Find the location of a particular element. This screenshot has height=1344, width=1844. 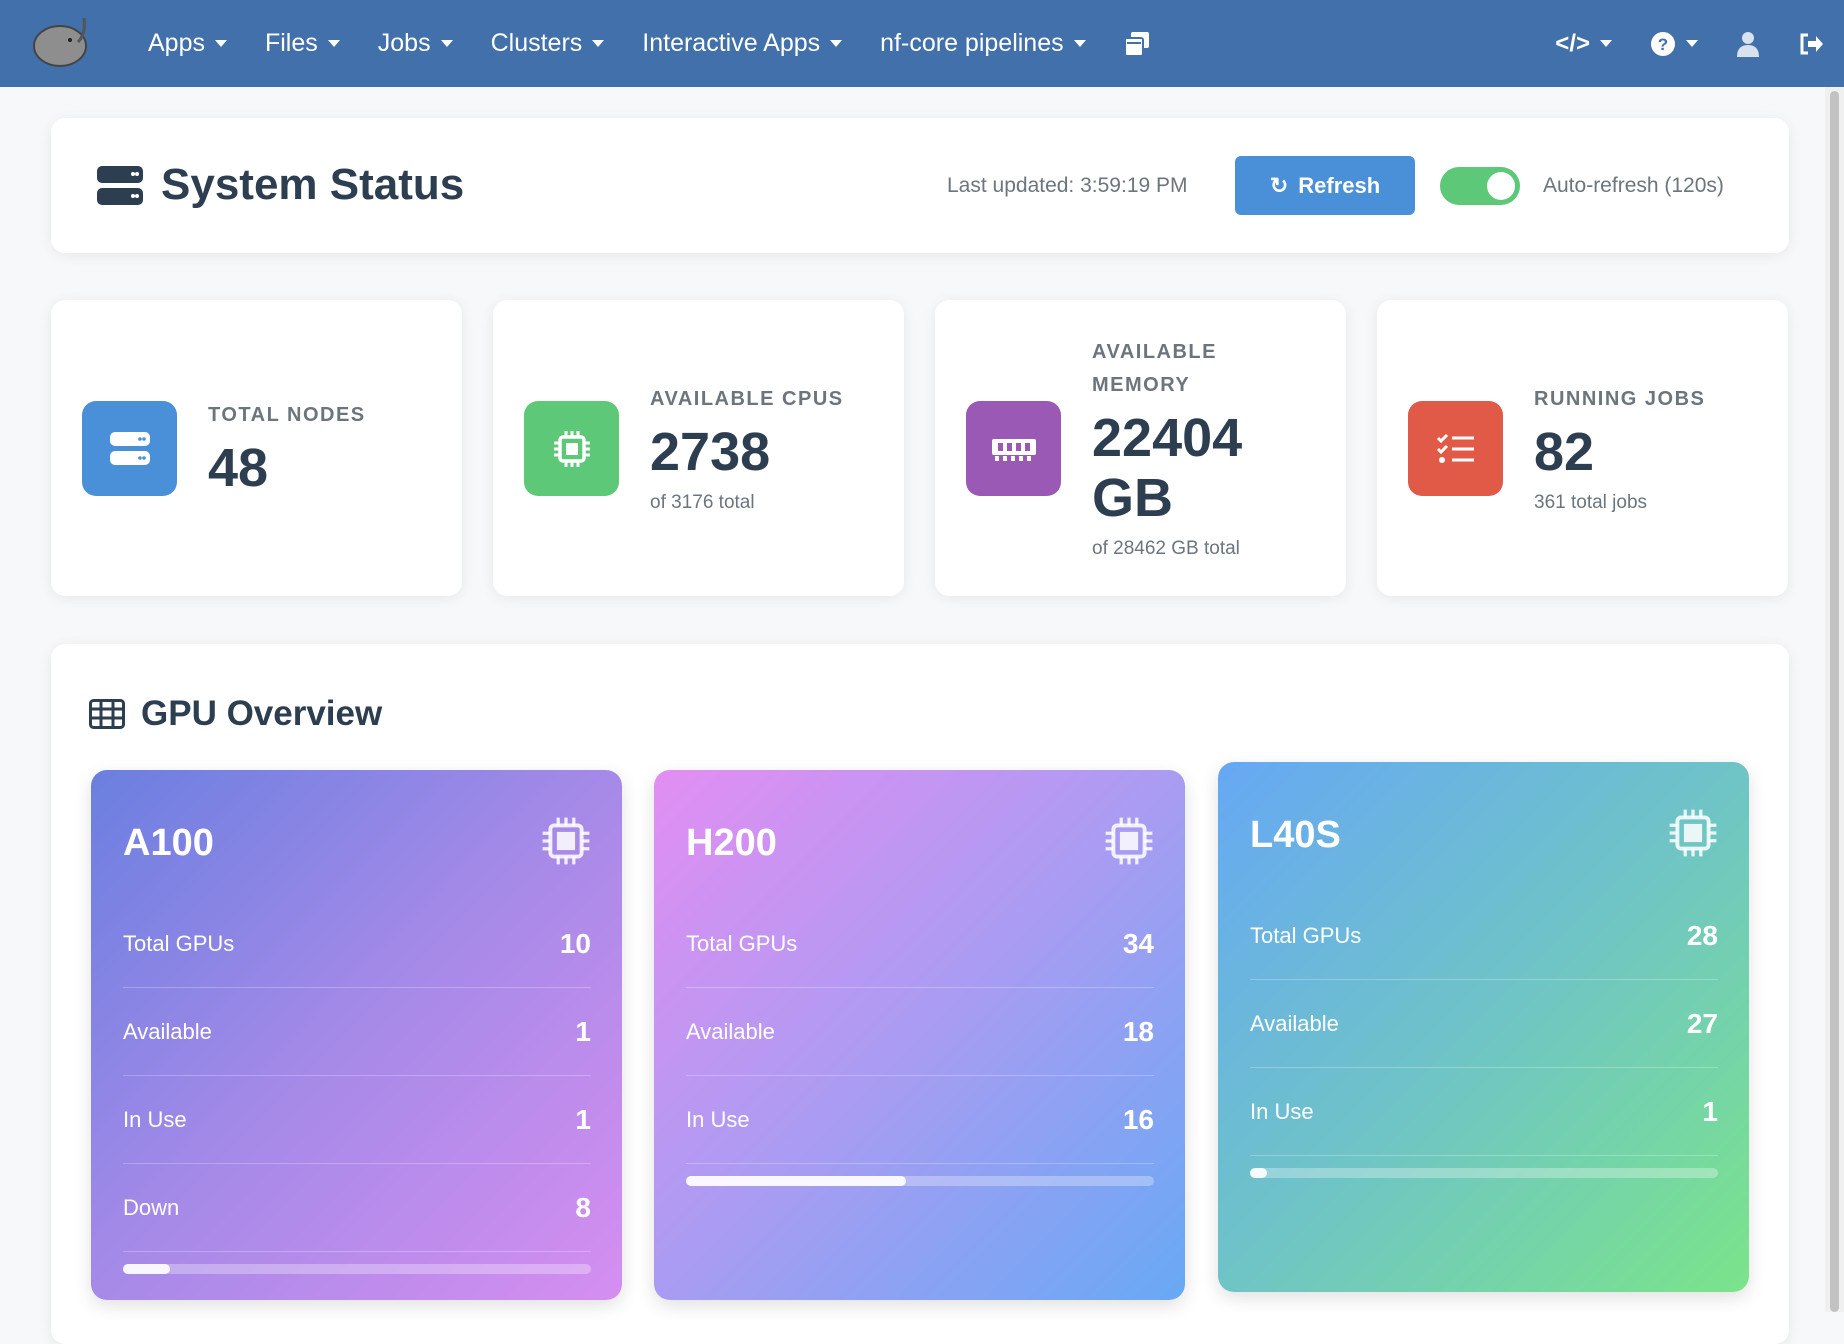

elephant-logo-icon is located at coordinates (62, 42).